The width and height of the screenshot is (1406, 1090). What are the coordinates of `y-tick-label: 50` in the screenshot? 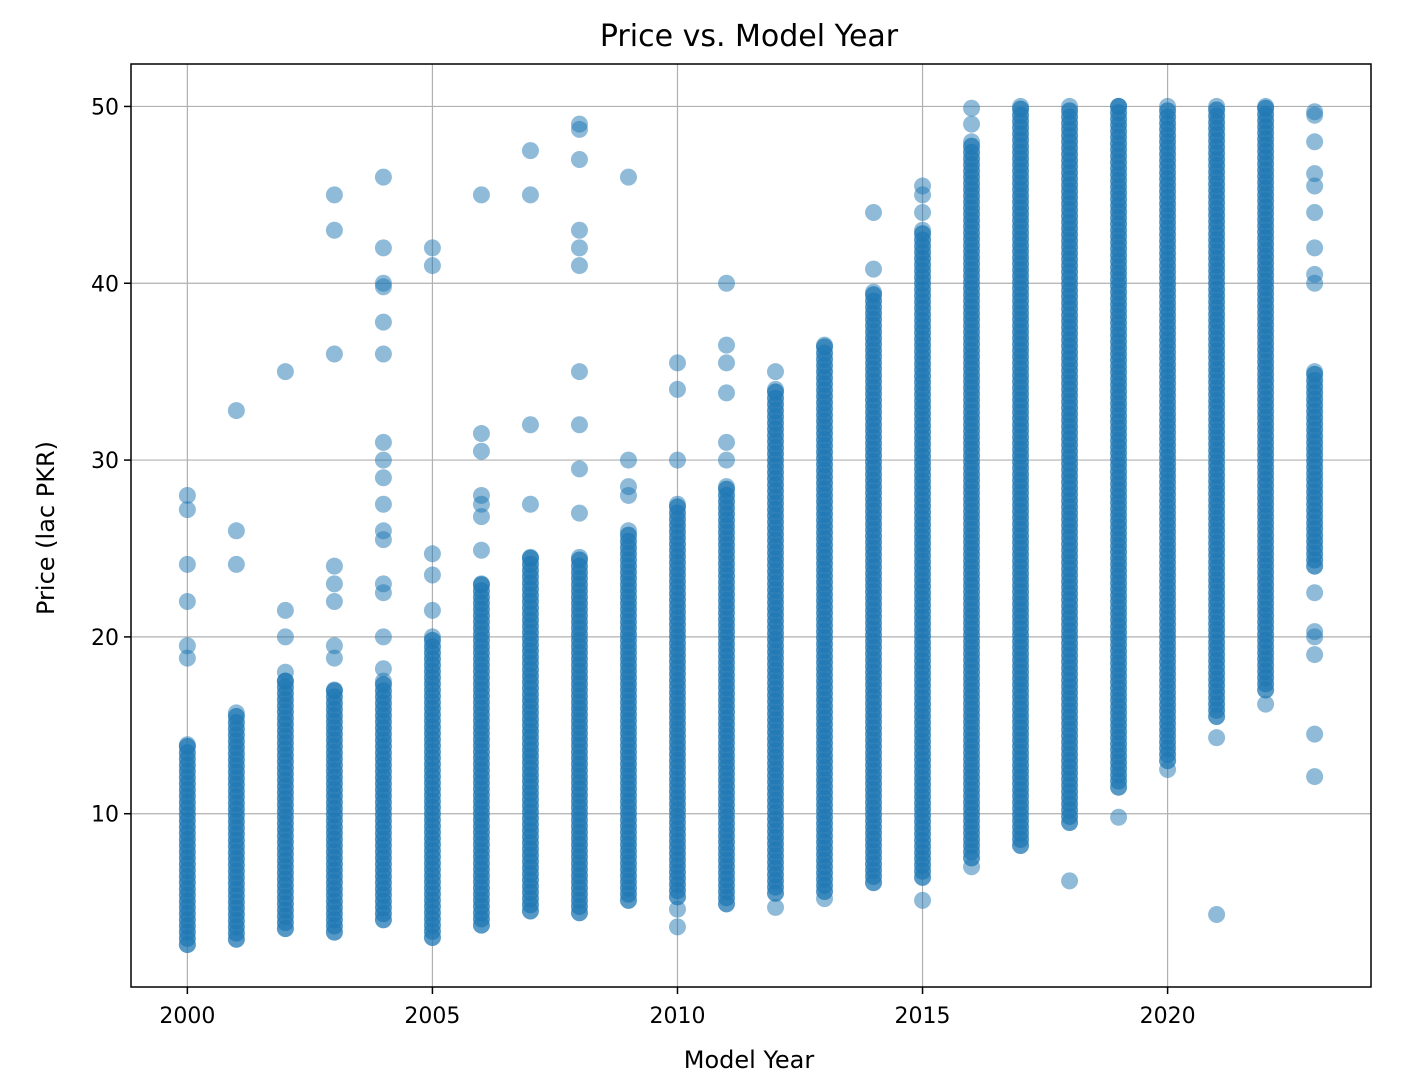 It's located at (105, 107).